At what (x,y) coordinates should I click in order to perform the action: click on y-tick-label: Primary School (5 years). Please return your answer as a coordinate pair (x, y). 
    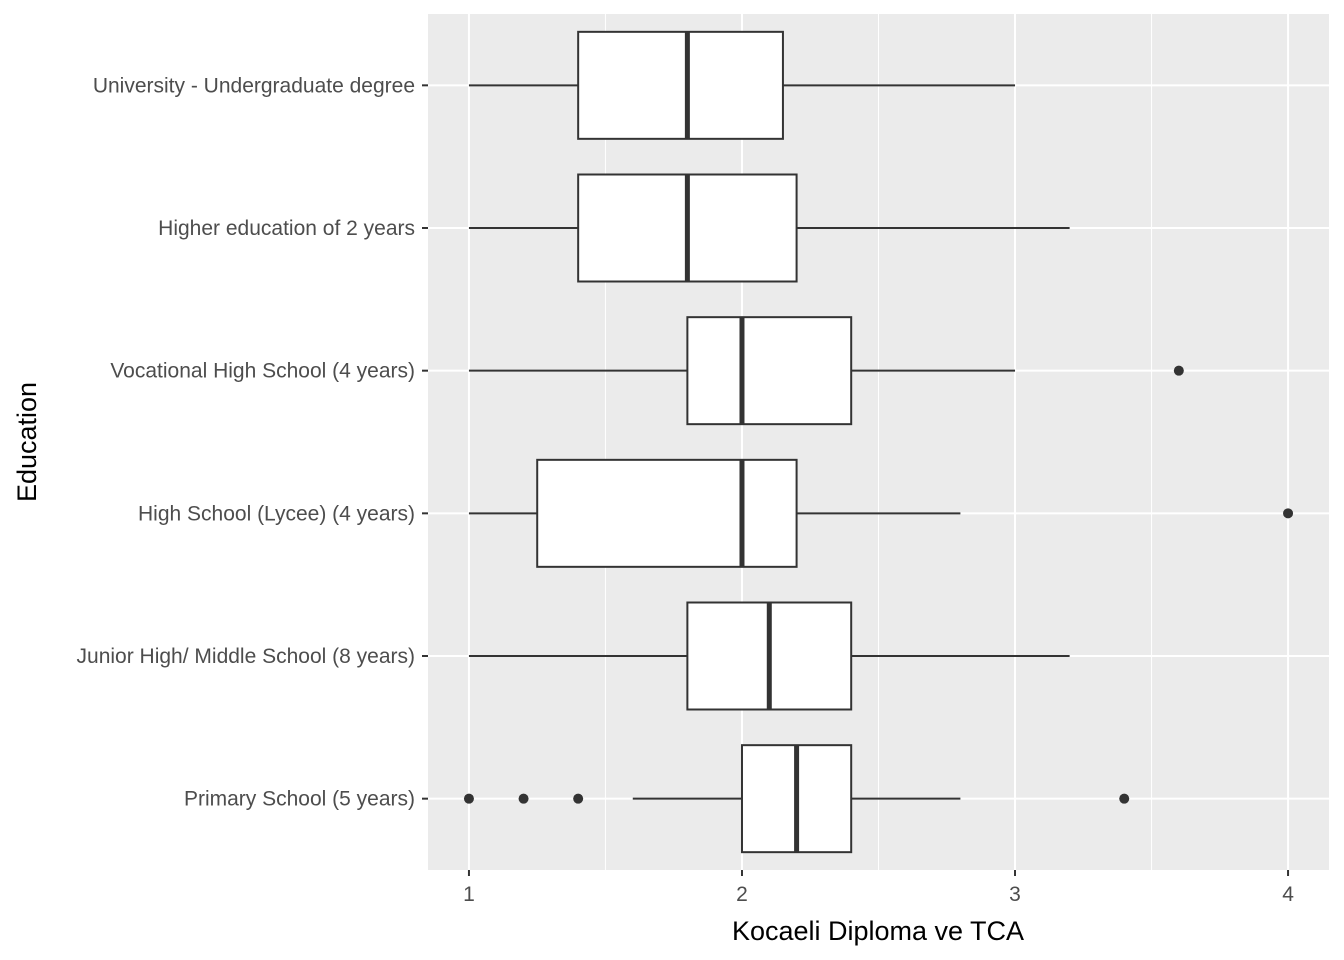
    Looking at the image, I should click on (299, 799).